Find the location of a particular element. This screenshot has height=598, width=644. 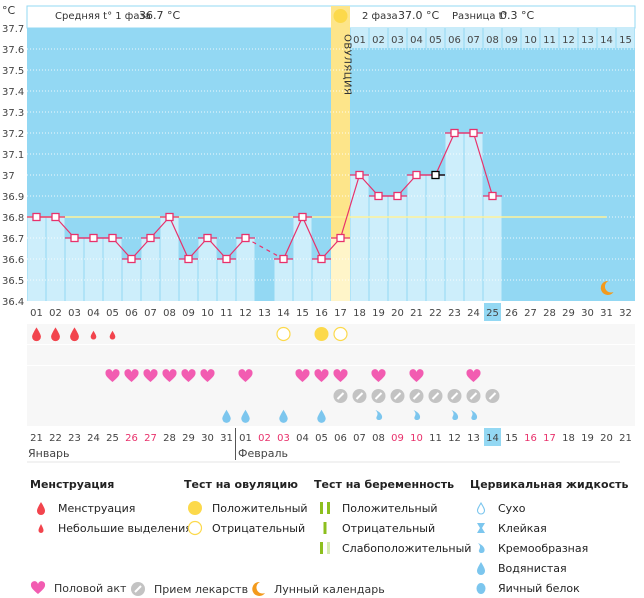

phase2-day-label: 09 is located at coordinates (511, 40).